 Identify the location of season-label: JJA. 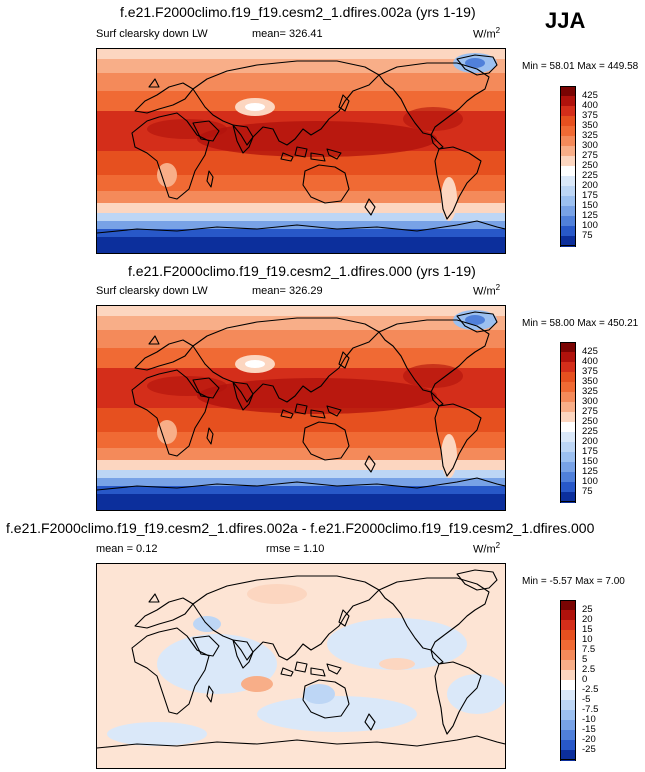
(565, 20).